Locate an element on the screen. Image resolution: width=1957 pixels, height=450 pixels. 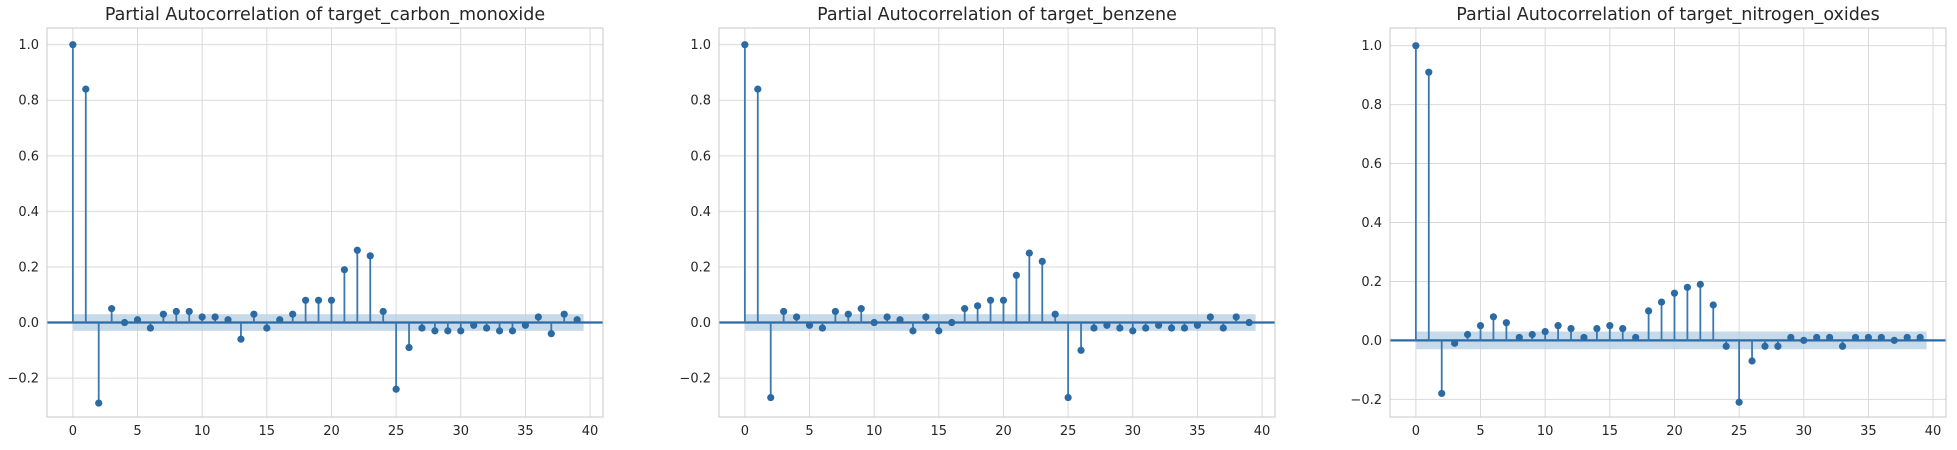
y-tick-label: 1.0 is located at coordinates (700, 45).